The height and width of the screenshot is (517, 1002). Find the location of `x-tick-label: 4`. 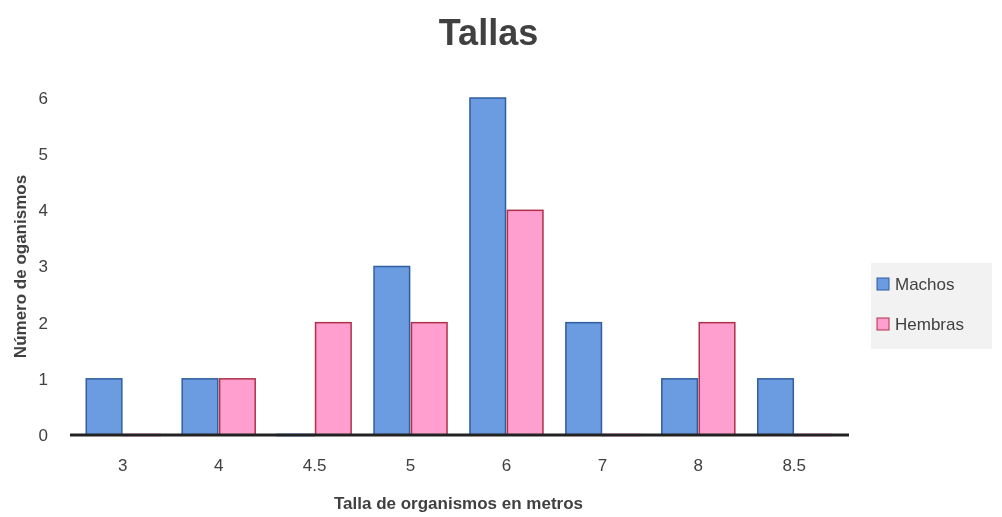

x-tick-label: 4 is located at coordinates (218, 465).